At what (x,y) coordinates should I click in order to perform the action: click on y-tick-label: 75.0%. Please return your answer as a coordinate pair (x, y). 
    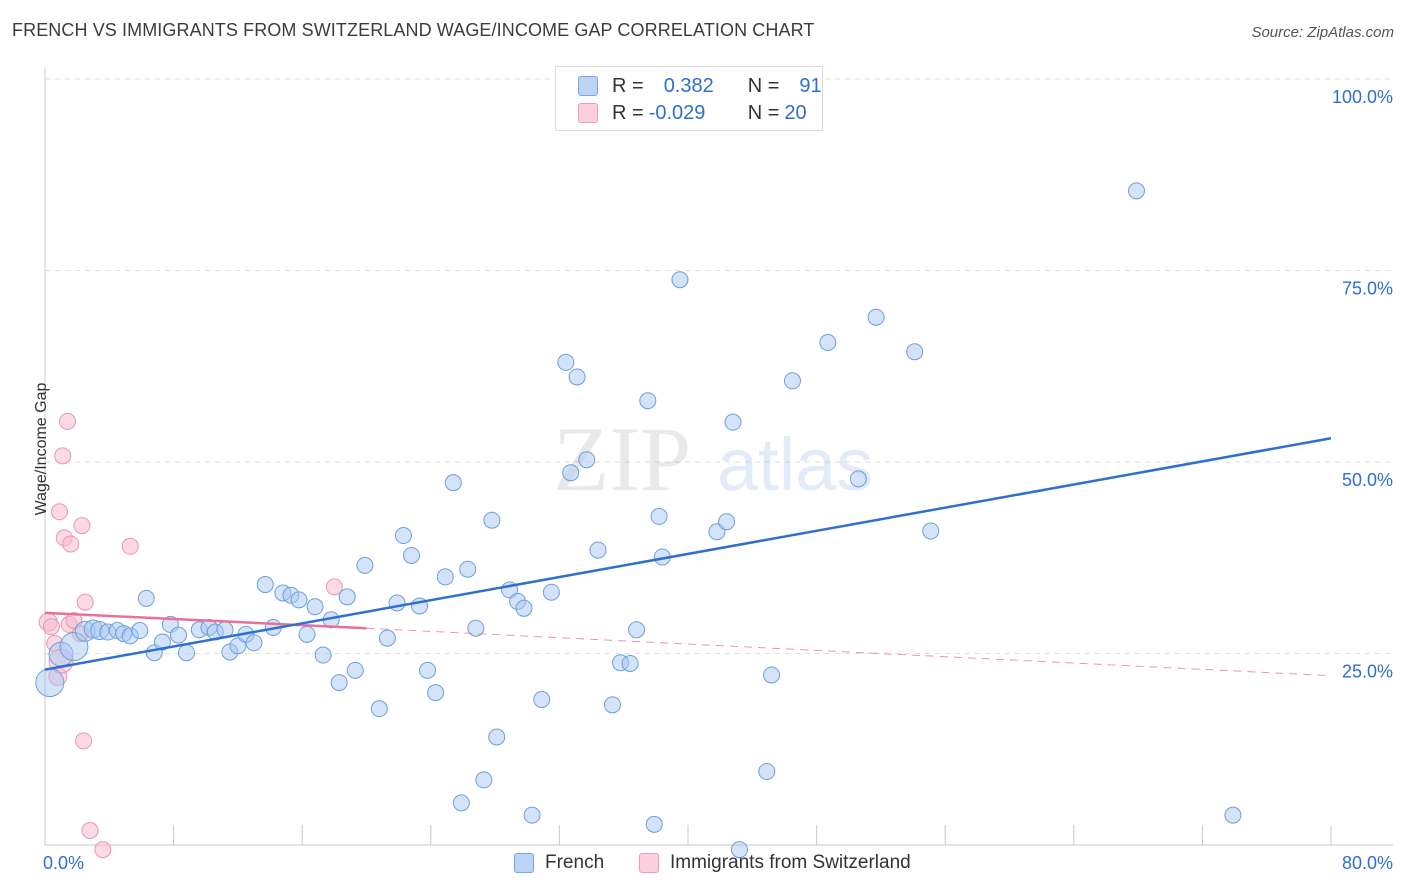
    Looking at the image, I should click on (1367, 289).